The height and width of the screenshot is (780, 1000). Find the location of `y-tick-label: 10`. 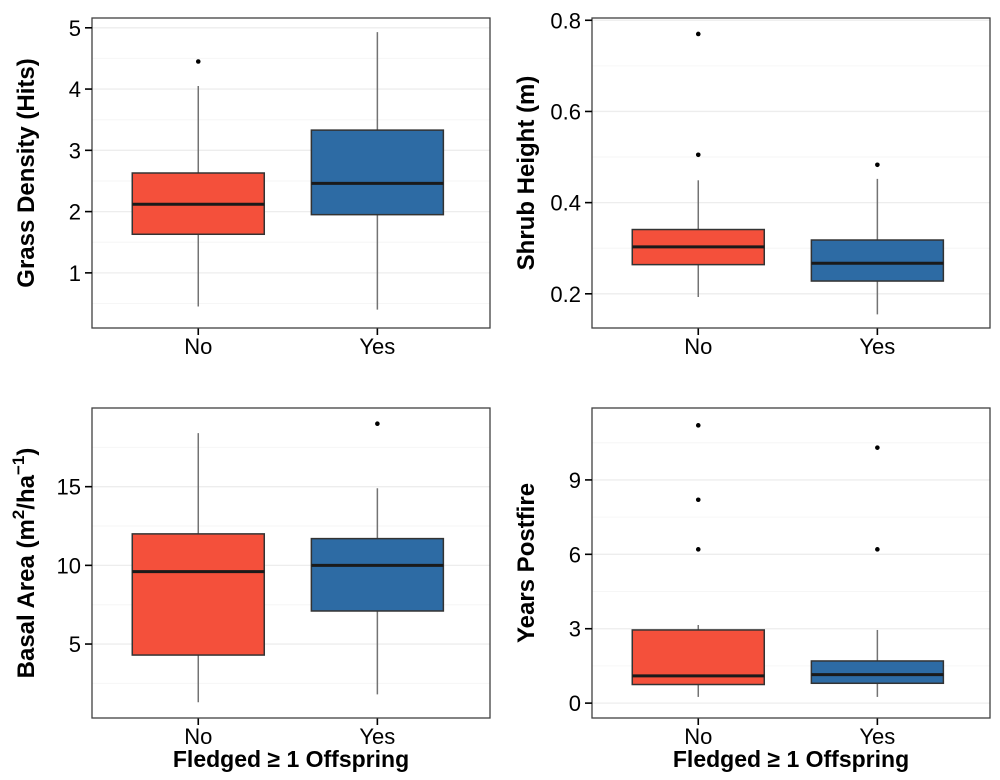

y-tick-label: 10 is located at coordinates (69, 565).